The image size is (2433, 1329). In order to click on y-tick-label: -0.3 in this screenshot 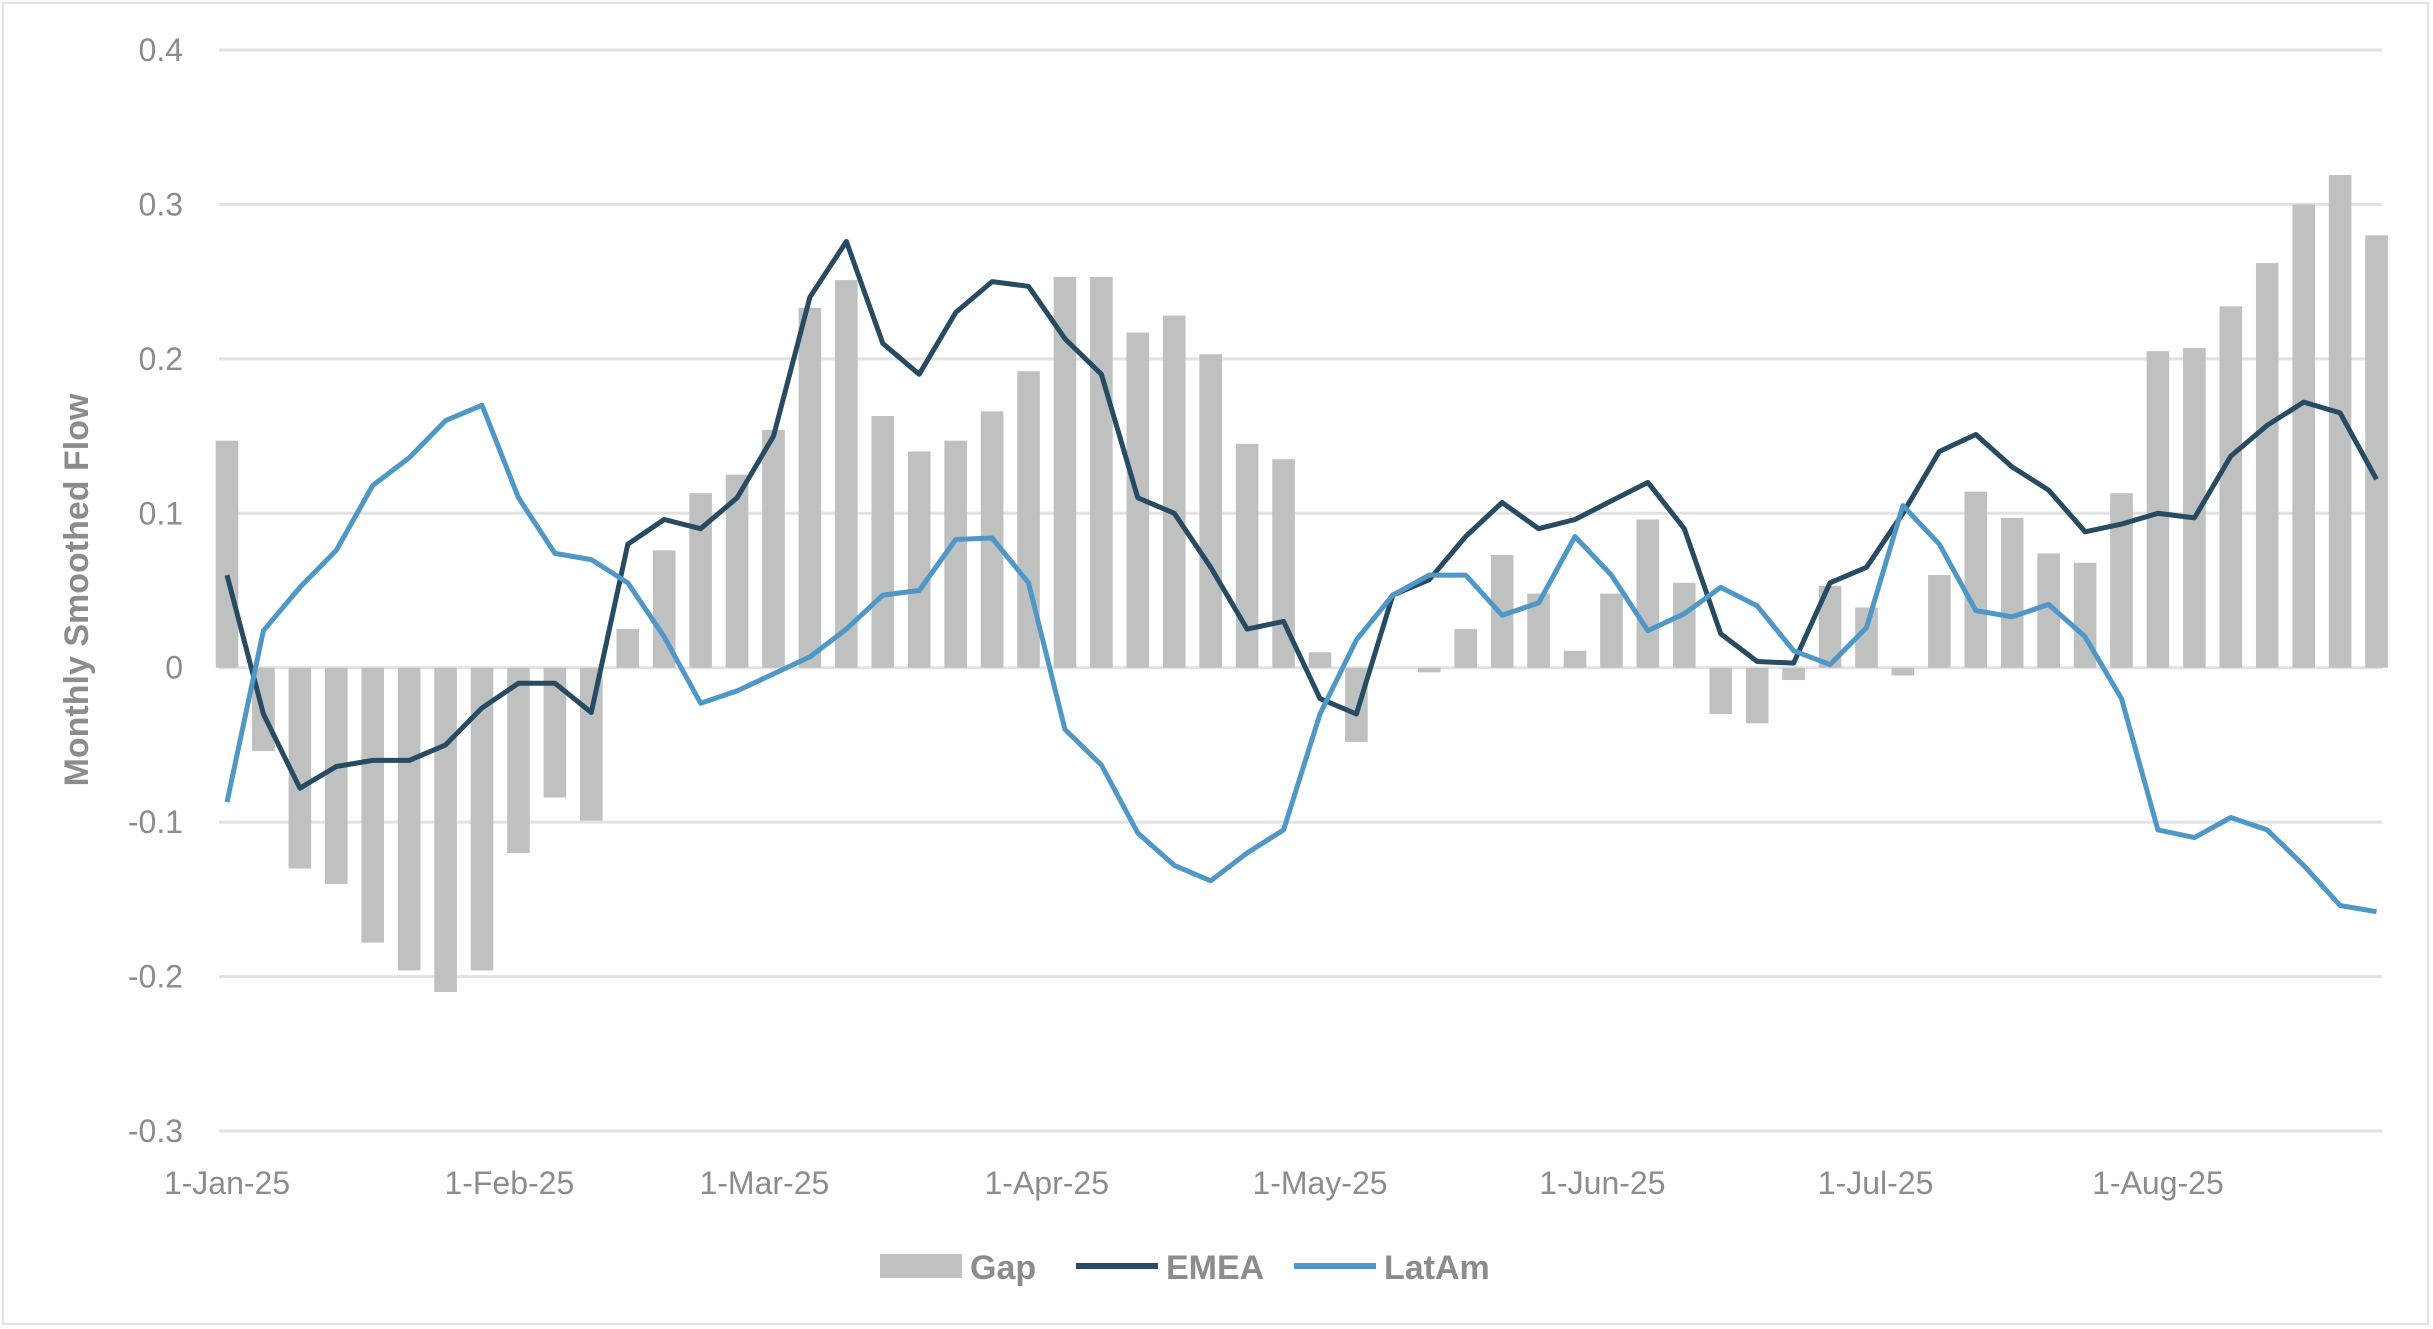, I will do `click(155, 1131)`.